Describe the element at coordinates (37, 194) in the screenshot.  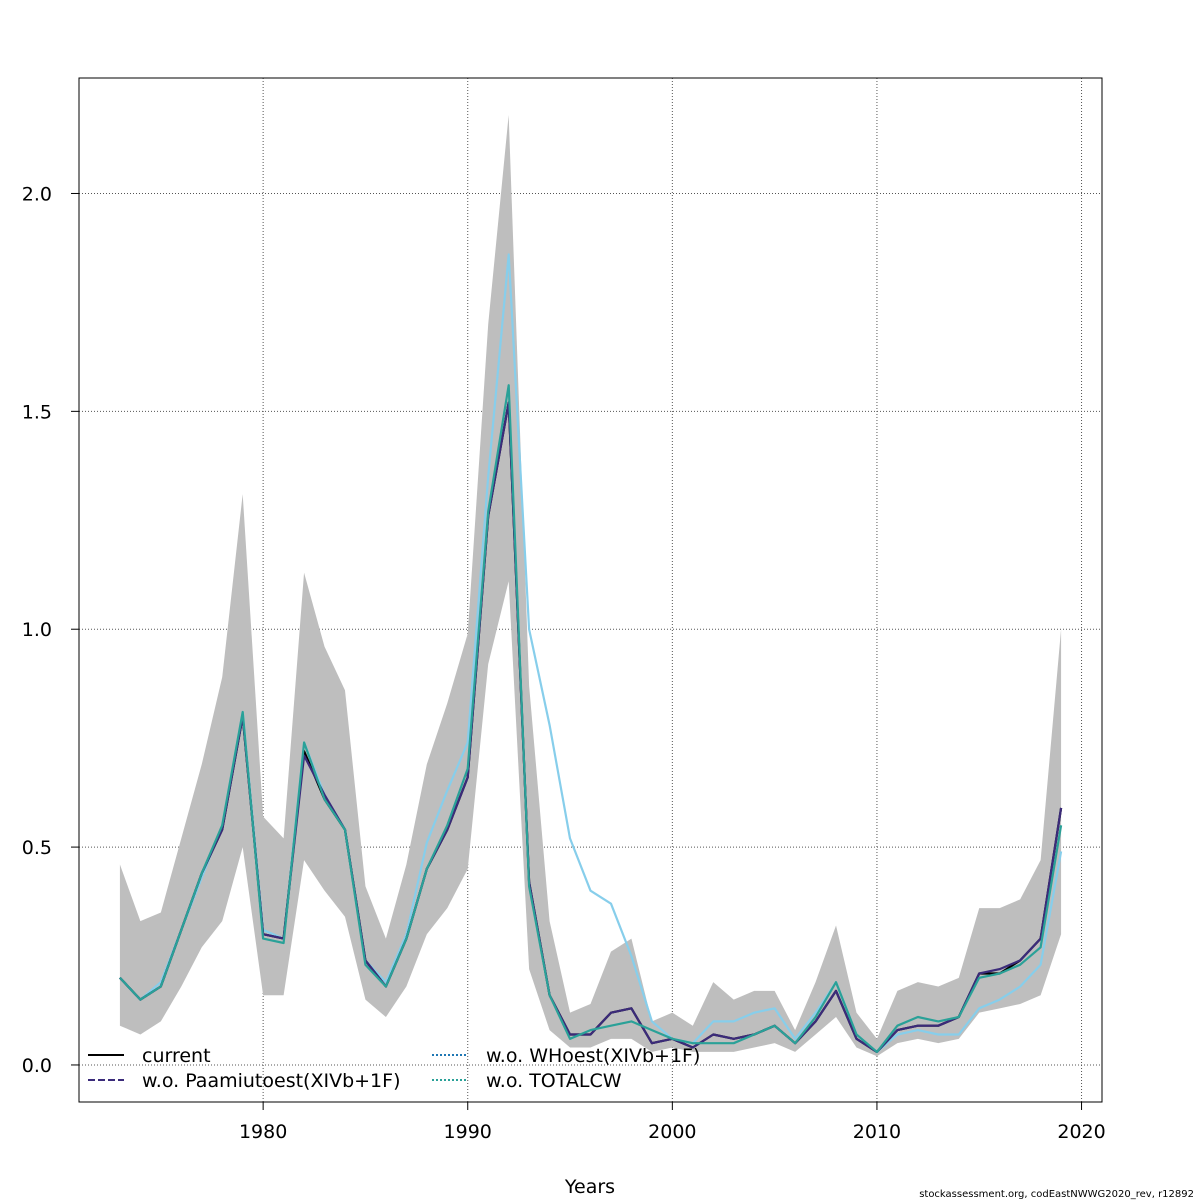
I see `y-tick-label: 2.0` at that location.